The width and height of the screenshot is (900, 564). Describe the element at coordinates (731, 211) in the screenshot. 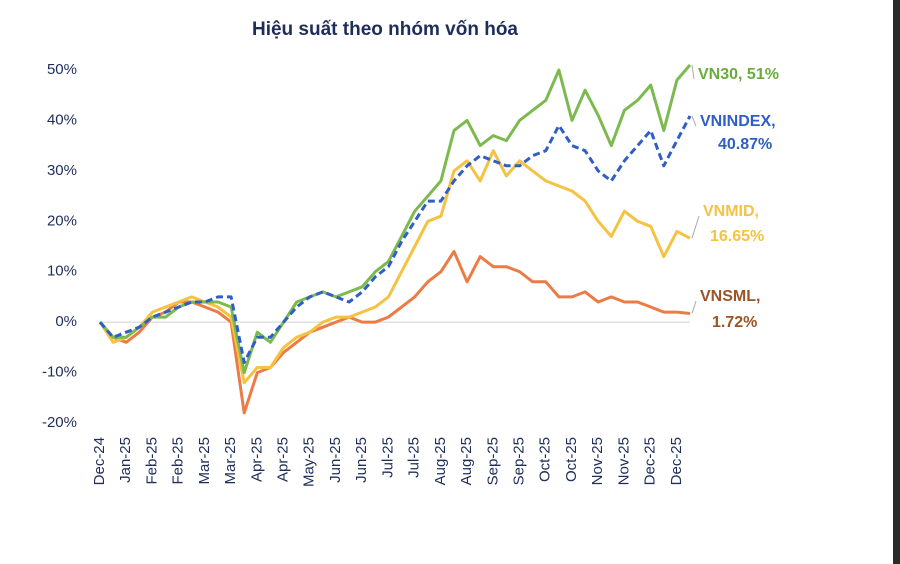

I see `end-label: VNMID,` at that location.